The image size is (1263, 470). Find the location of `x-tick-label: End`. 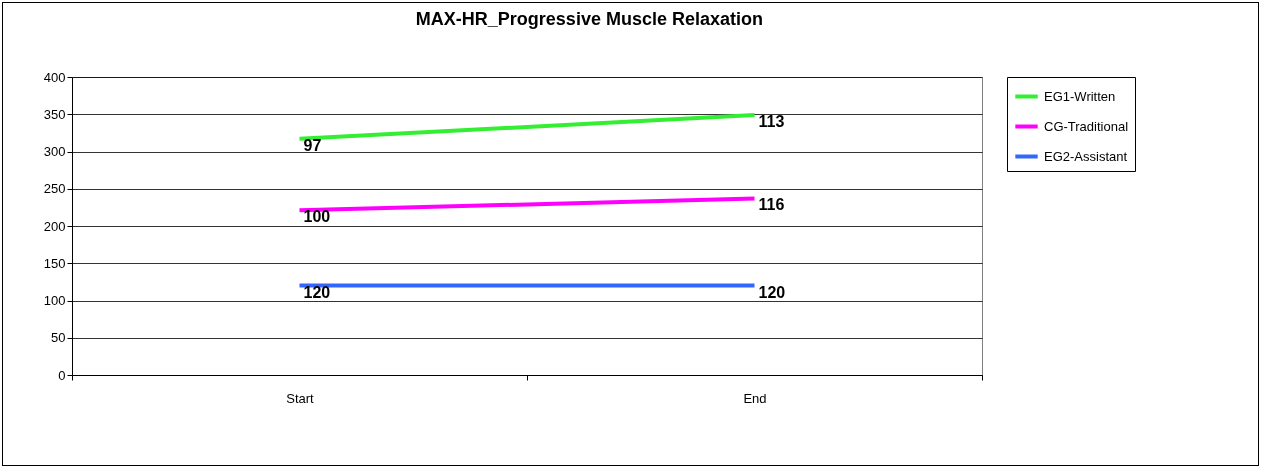

x-tick-label: End is located at coordinates (755, 398).